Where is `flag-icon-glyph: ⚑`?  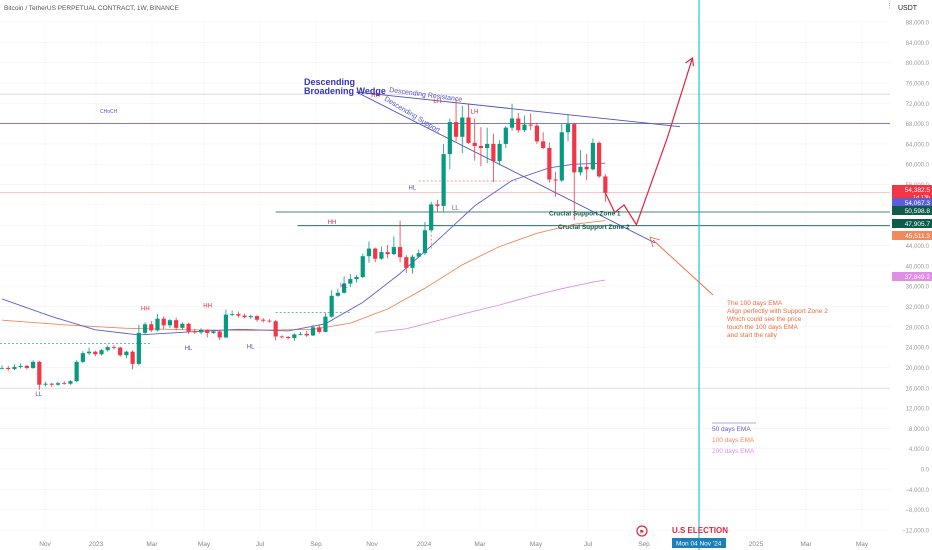
flag-icon-glyph: ⚑ is located at coordinates (641, 532).